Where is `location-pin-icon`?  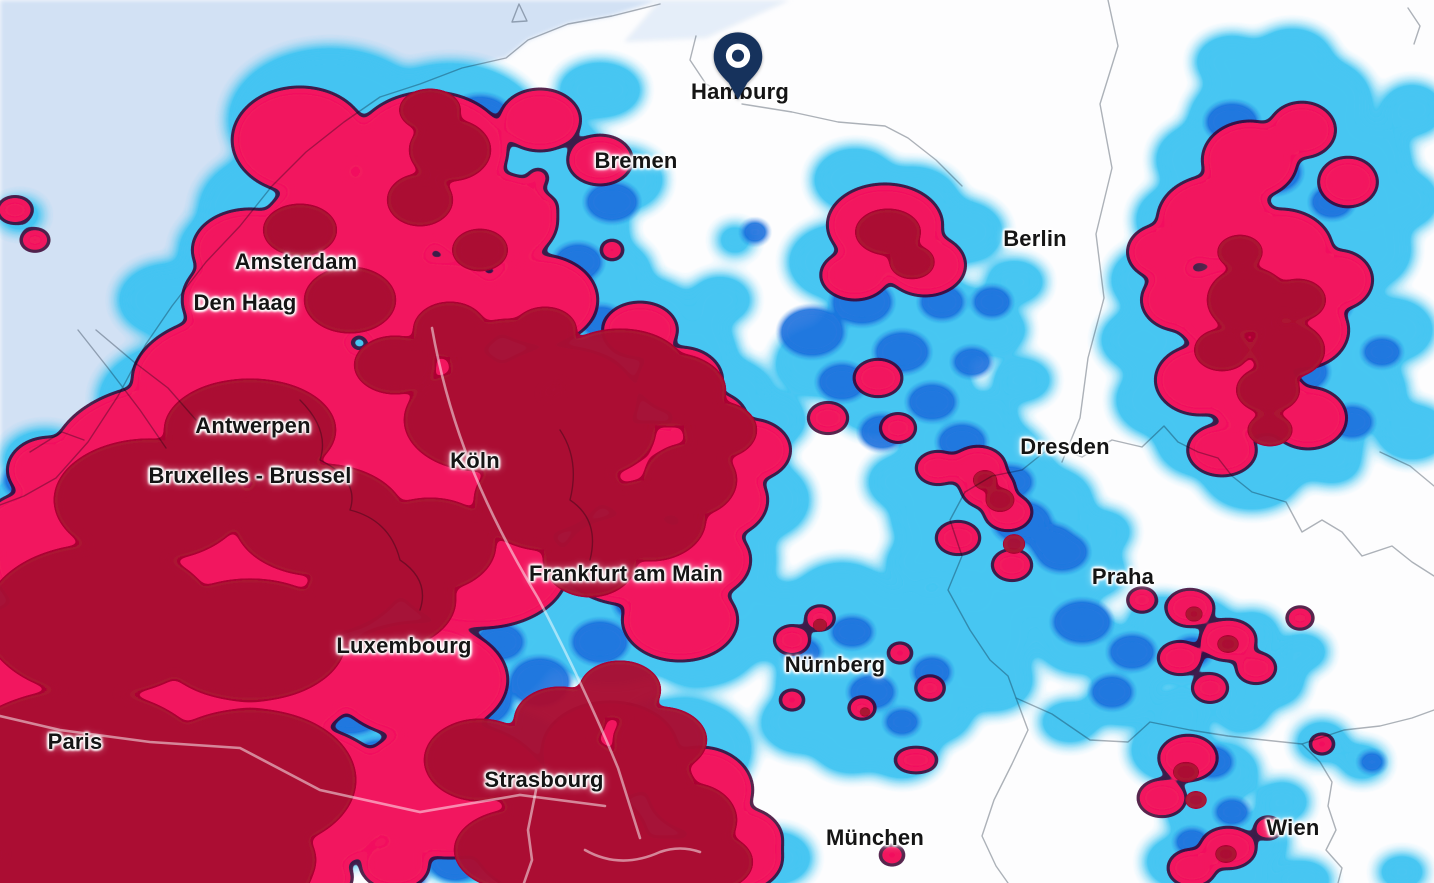
location-pin-icon is located at coordinates (738, 66).